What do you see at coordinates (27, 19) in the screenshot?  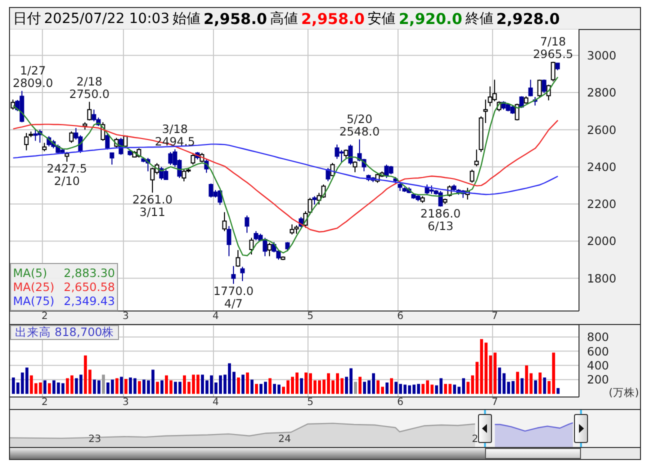 I see `text: 日付` at bounding box center [27, 19].